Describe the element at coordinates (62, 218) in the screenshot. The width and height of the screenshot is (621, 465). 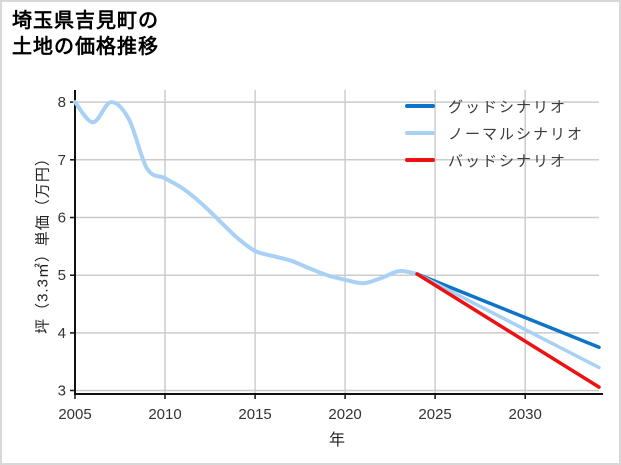
I see `y-tick-label: 6` at that location.